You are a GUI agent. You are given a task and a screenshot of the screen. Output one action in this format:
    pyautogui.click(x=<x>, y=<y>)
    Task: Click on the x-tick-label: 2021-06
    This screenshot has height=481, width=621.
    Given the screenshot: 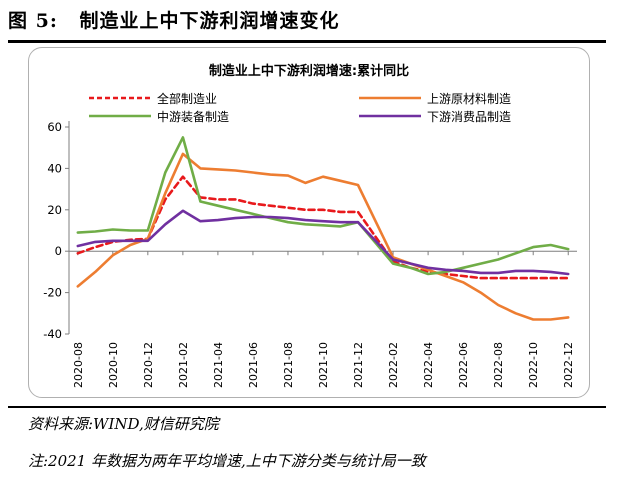 What is the action you would take?
    pyautogui.click(x=253, y=365)
    